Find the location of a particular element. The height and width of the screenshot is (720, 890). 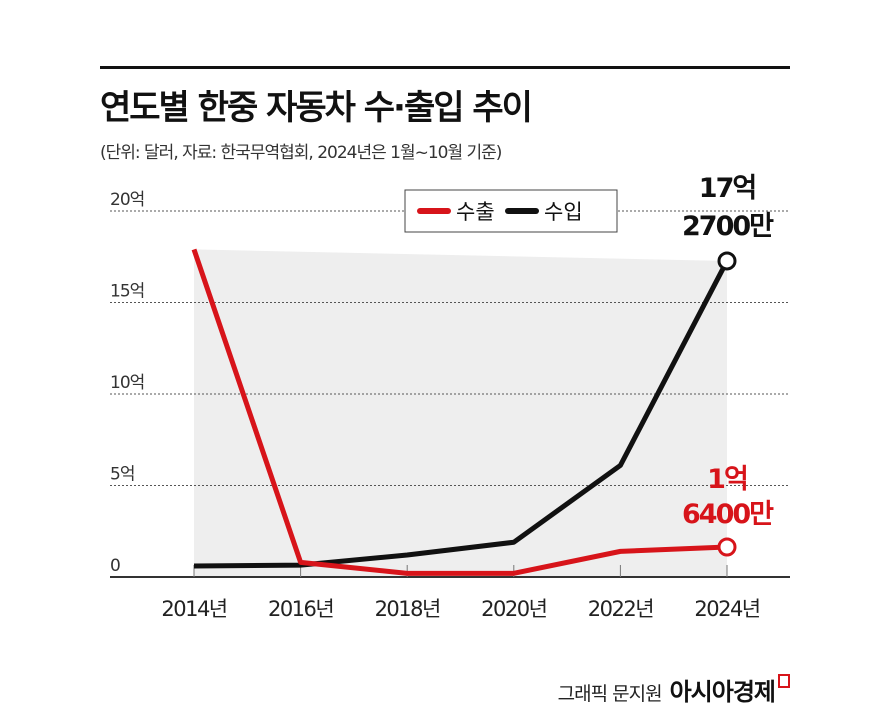

graphic-credit: 그래픽 문지원 is located at coordinates (610, 694).